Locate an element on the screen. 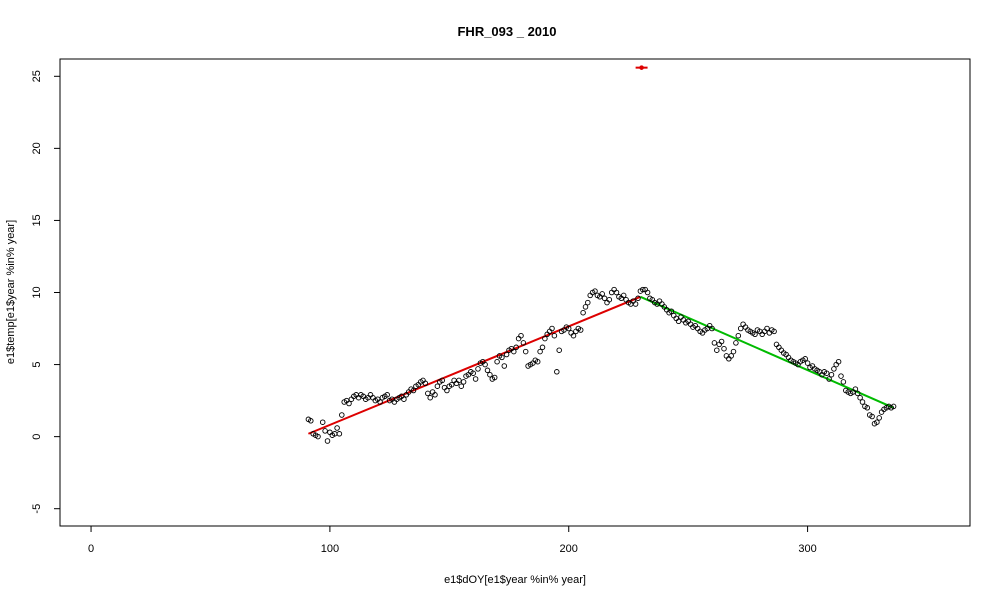  x-axis-label: e1$dOY[e1$year %in% year] is located at coordinates (515, 580).